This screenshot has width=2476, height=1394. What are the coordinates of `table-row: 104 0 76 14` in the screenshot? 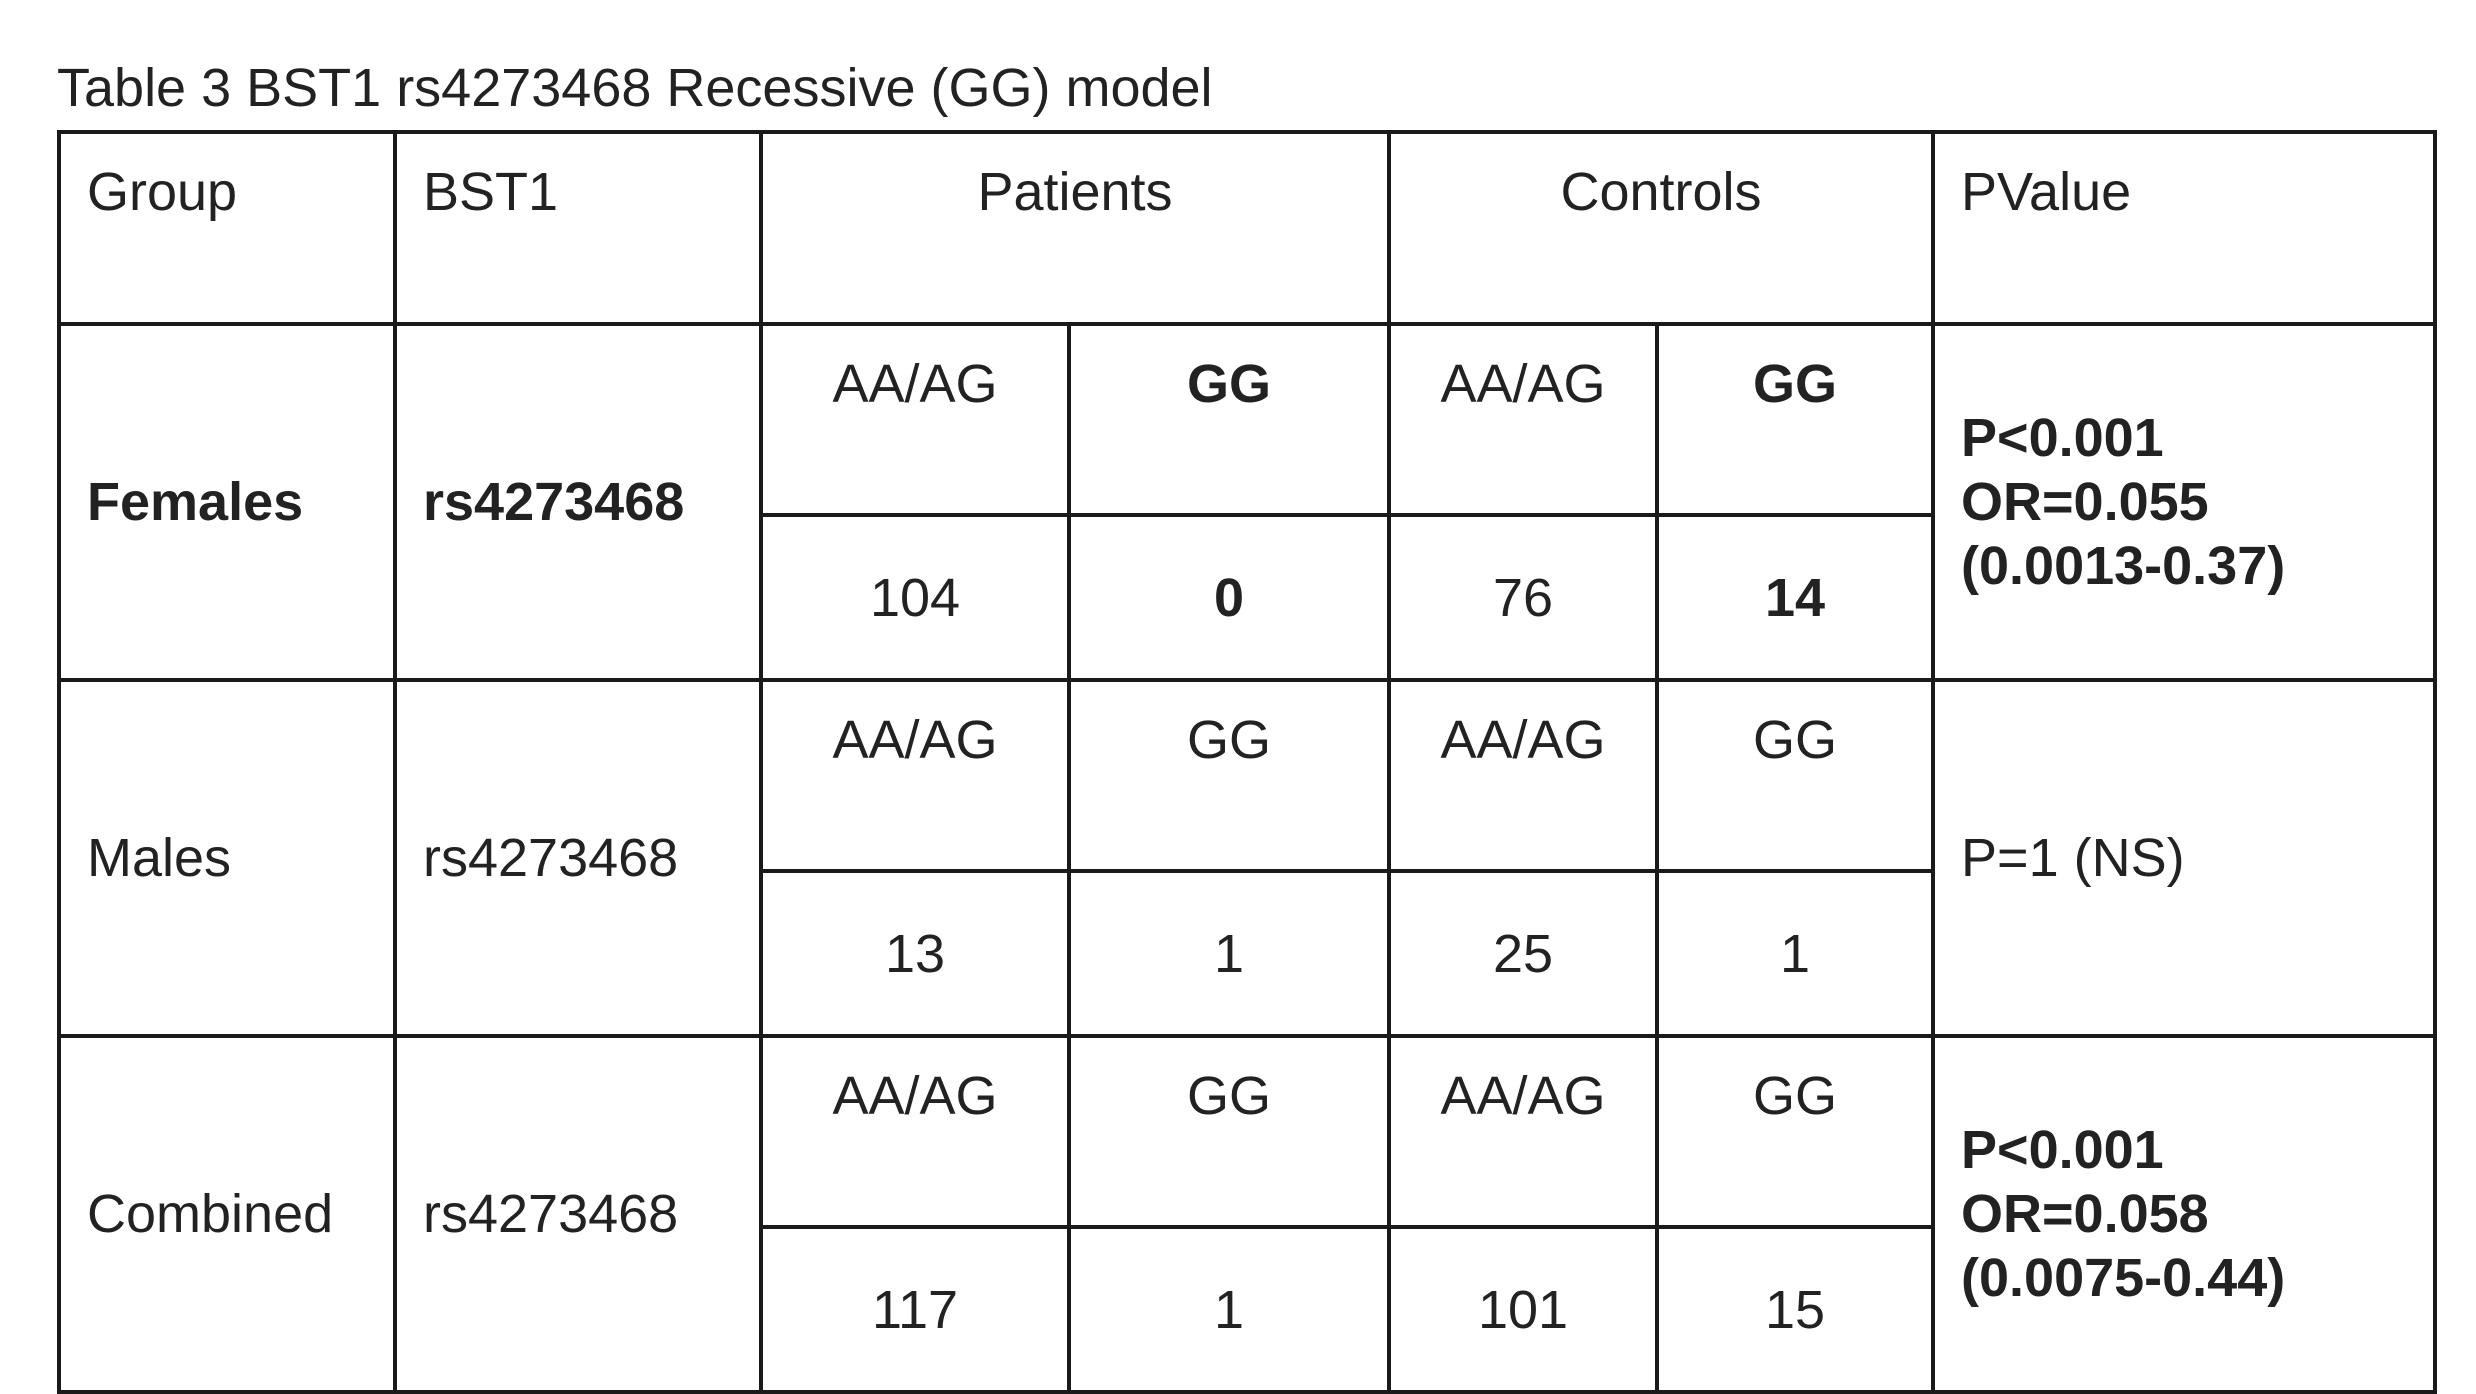 It's located at (1247, 597).